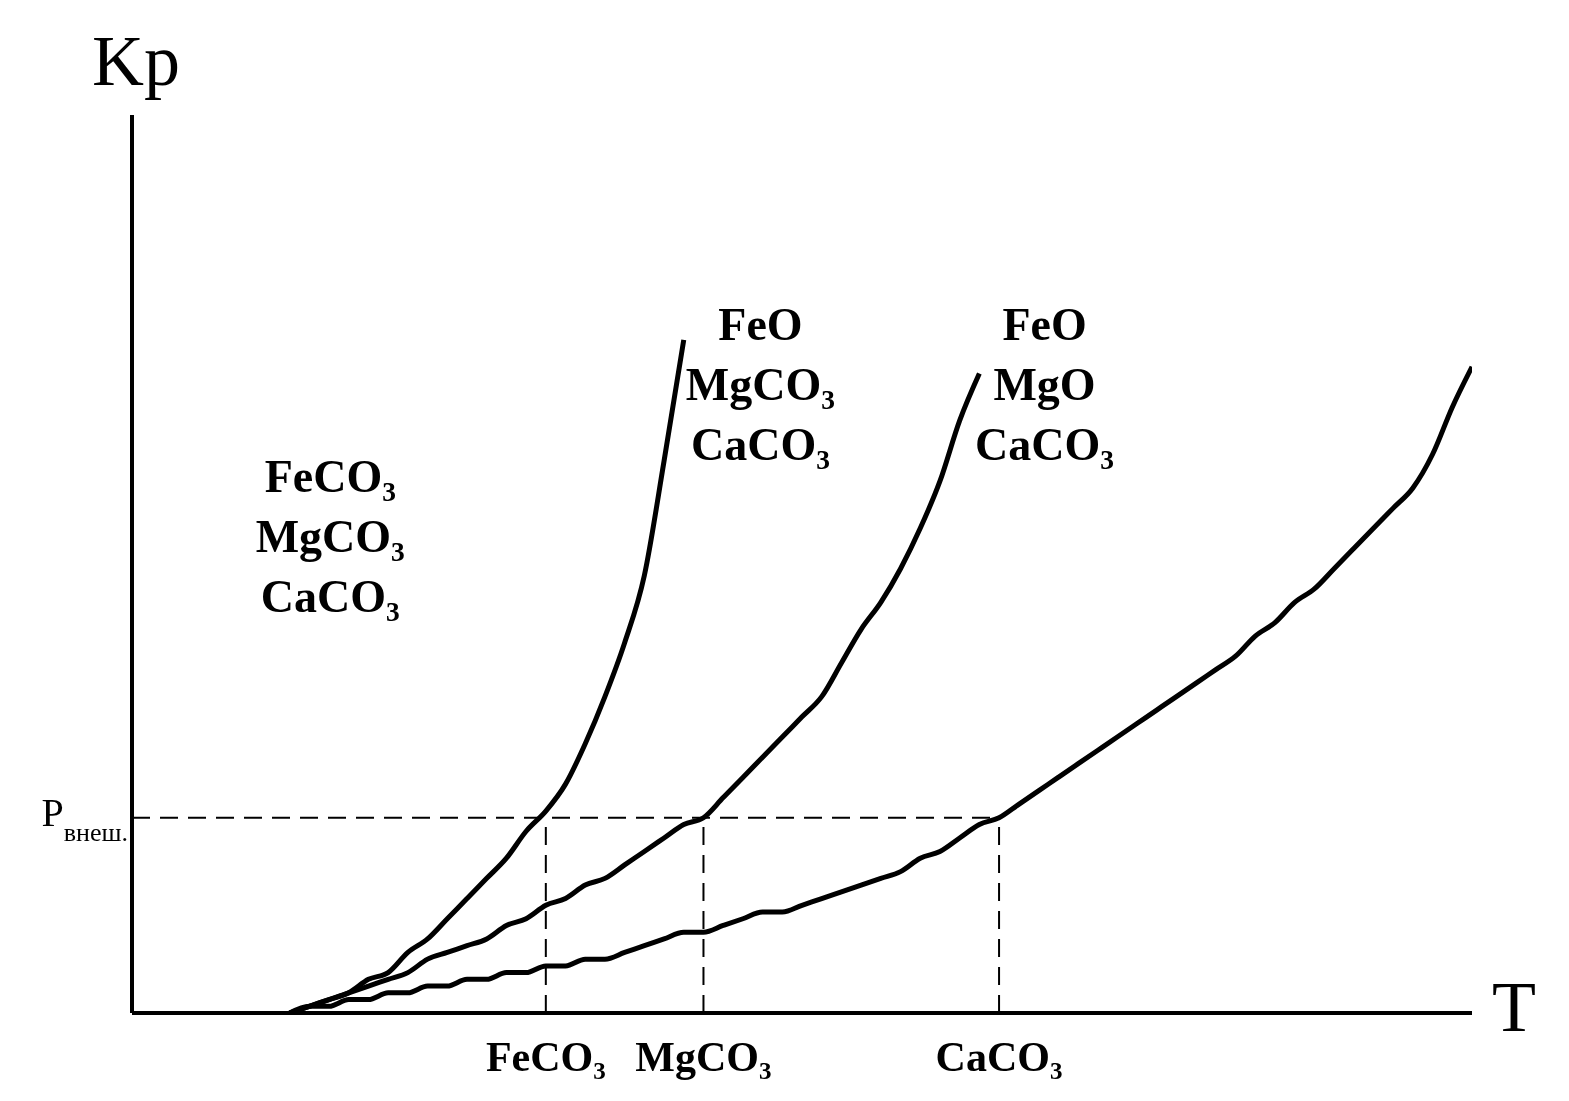  What do you see at coordinates (760, 384) in the screenshot?
I see `annotation: FeO MgCO₃ CaCO₃` at bounding box center [760, 384].